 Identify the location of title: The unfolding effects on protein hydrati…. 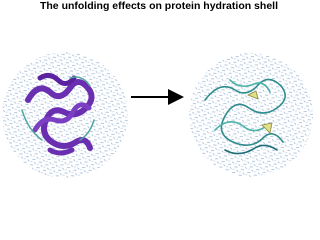
(159, 6).